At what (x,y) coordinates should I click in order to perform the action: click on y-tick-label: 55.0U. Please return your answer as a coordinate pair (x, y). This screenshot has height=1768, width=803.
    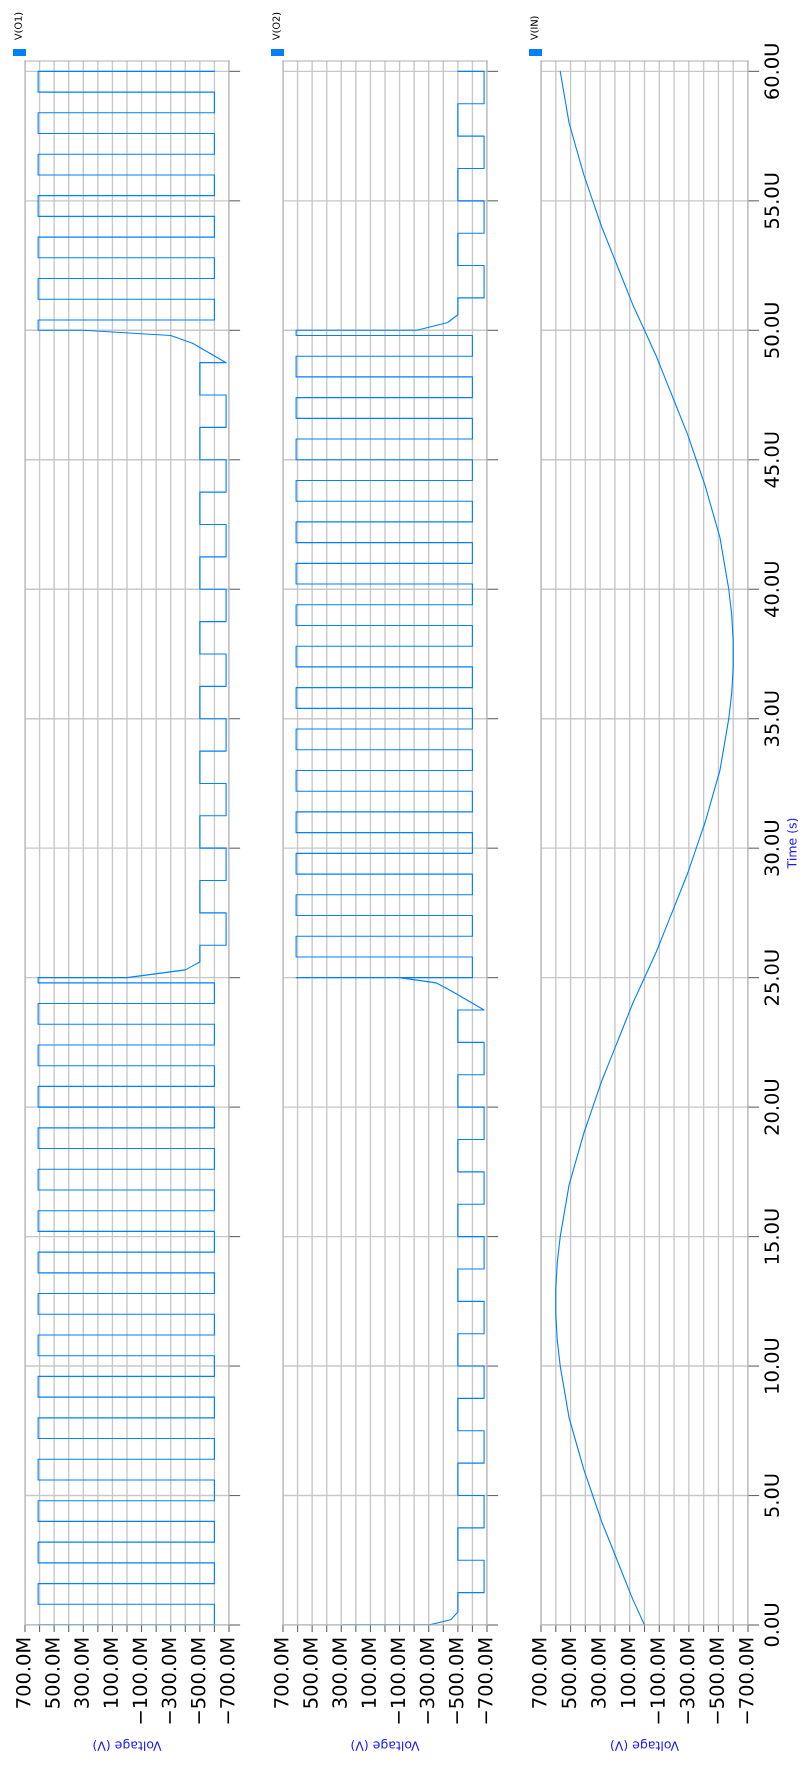
    Looking at the image, I should click on (772, 201).